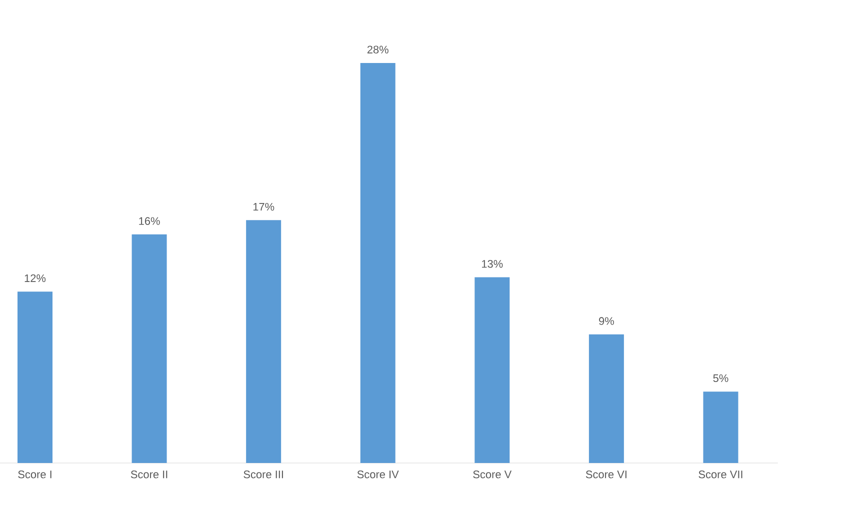  I want to click on data-label: 13%, so click(492, 264).